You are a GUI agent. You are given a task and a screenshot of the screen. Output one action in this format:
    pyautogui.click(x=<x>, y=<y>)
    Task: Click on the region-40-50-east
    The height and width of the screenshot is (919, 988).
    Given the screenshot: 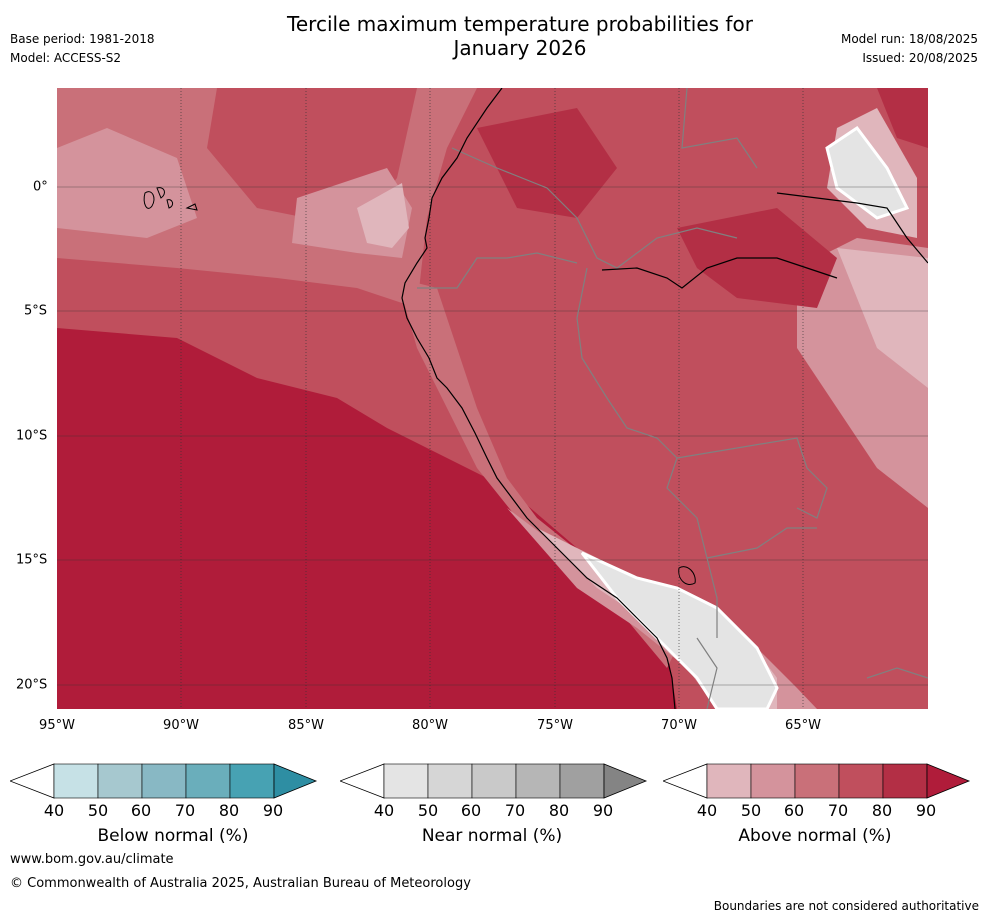 What is the action you would take?
    pyautogui.click(x=882, y=318)
    